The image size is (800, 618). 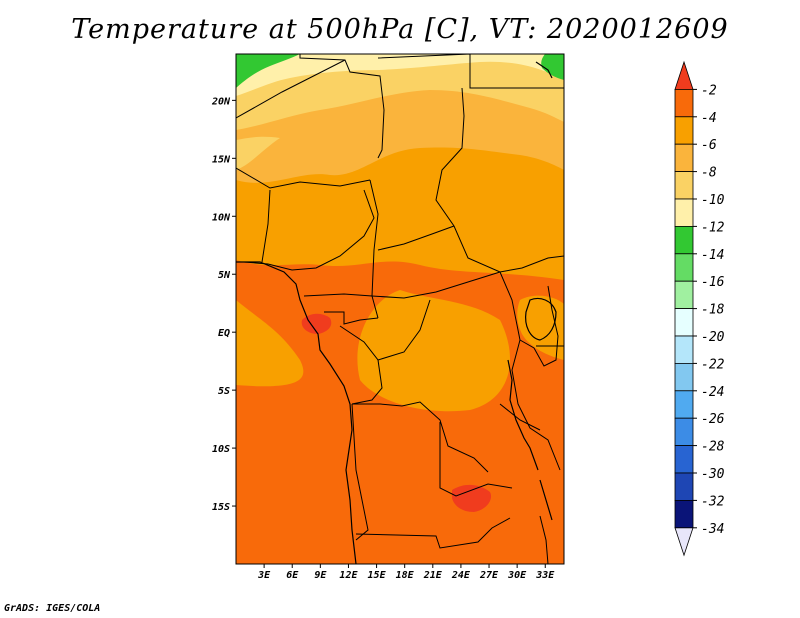 What do you see at coordinates (713, 364) in the screenshot?
I see `colorbar-label: -22` at bounding box center [713, 364].